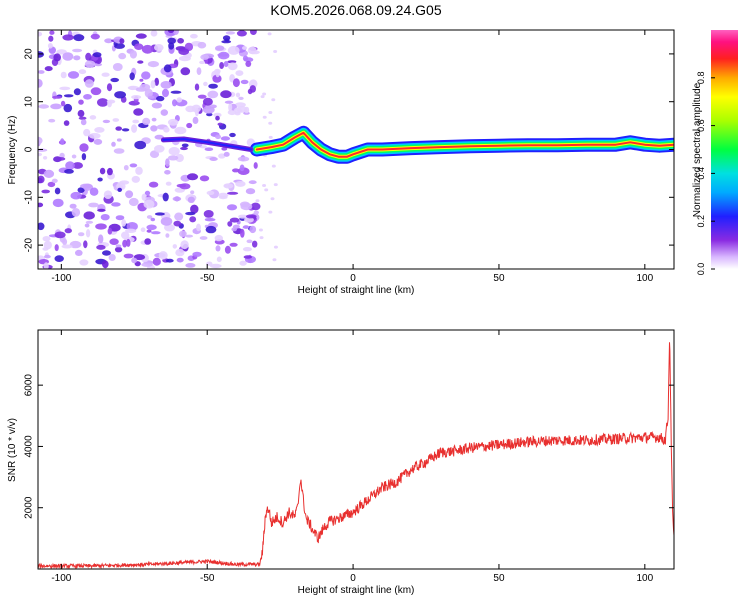  Describe the element at coordinates (29, 197) in the screenshot. I see `y-tick-label: -10` at that location.